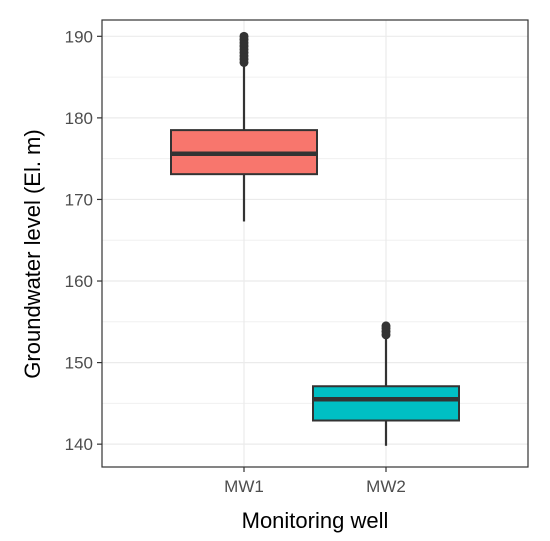 This screenshot has height=541, width=550. I want to click on box-mw2, so click(386, 383).